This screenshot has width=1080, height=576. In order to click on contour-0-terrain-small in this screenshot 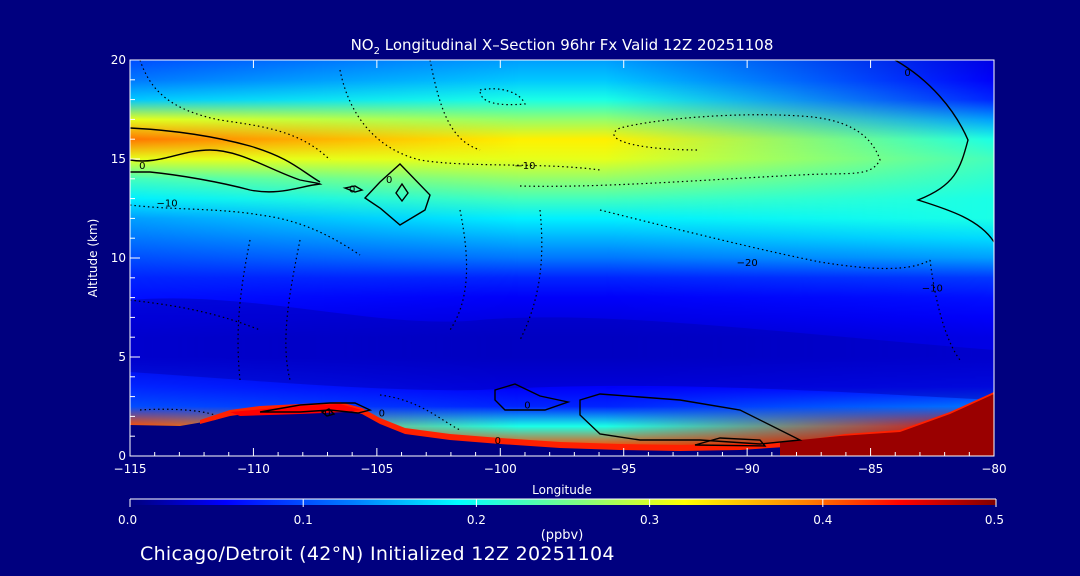, I will do `click(328, 412)`.